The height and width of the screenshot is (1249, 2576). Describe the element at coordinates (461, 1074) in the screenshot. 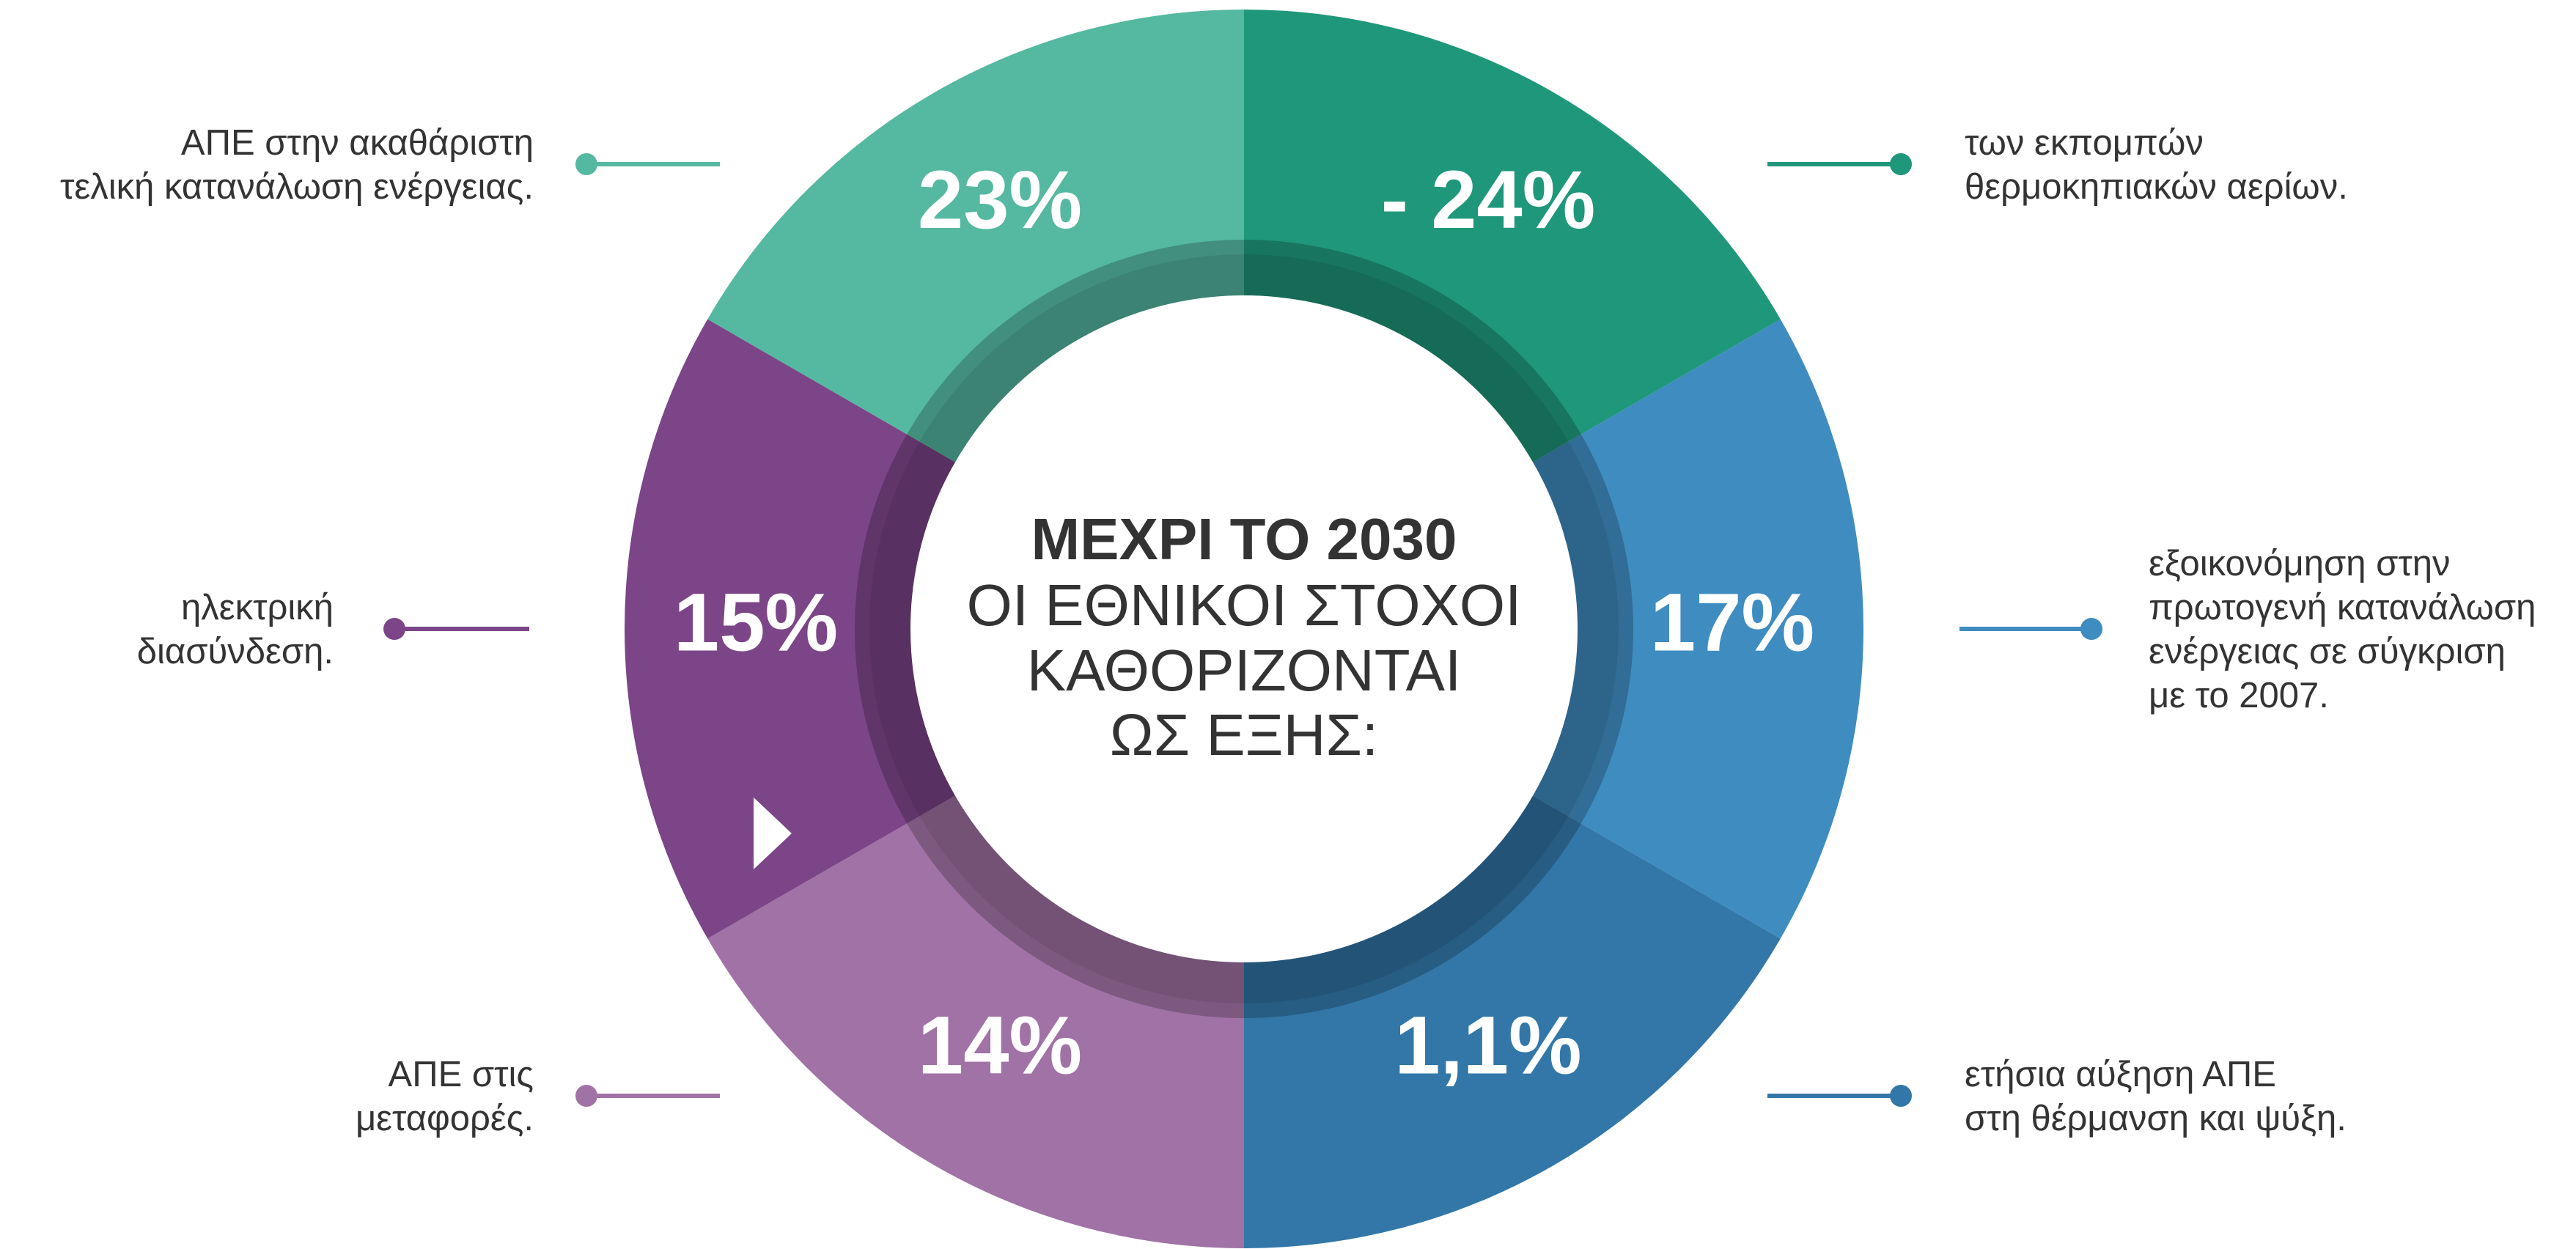

I see `description-line: ΑΠΕ στις` at that location.